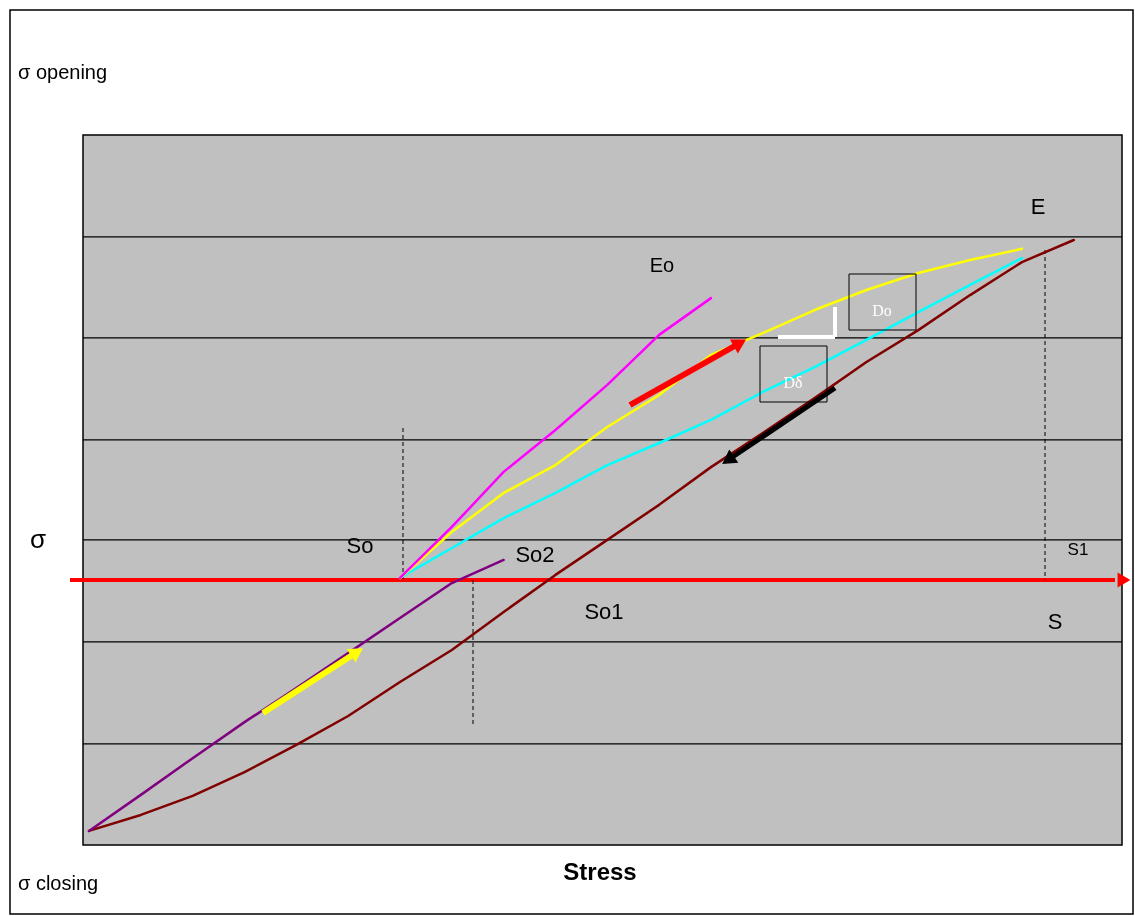 The height and width of the screenshot is (916, 1135). What do you see at coordinates (662, 265) in the screenshot?
I see `annotation: Eo` at bounding box center [662, 265].